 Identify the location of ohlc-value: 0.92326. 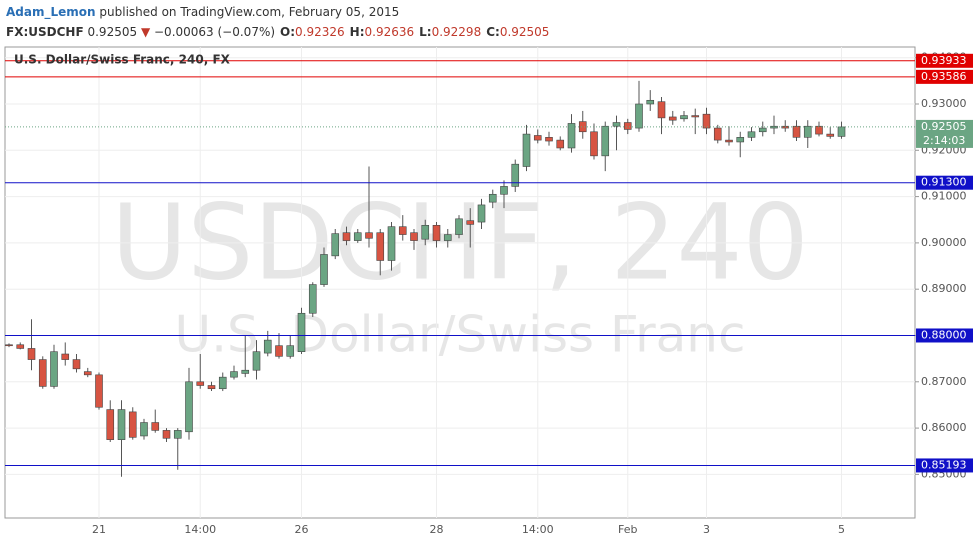
(320, 32).